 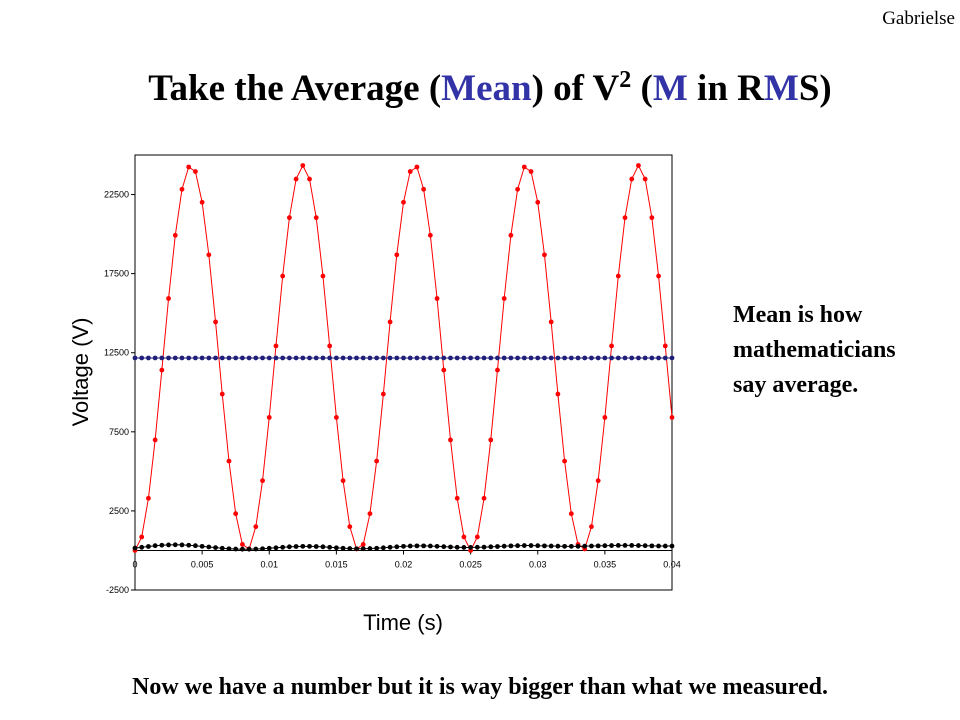 I want to click on x-tick-label: 0.02, so click(x=404, y=564).